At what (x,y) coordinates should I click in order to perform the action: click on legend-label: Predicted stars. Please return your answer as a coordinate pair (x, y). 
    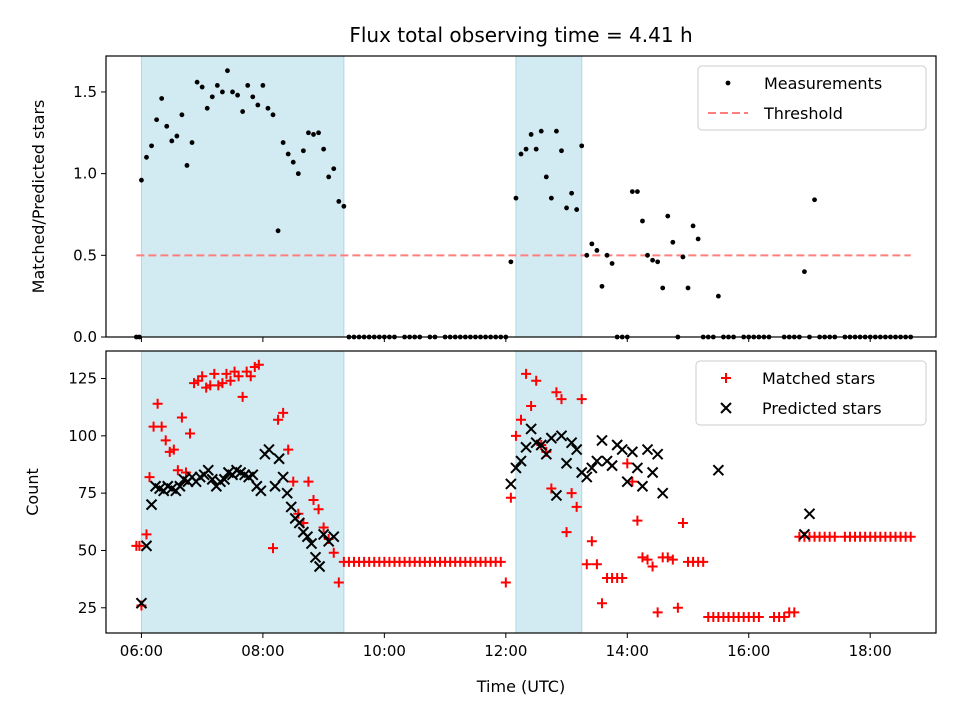
    Looking at the image, I should click on (822, 408).